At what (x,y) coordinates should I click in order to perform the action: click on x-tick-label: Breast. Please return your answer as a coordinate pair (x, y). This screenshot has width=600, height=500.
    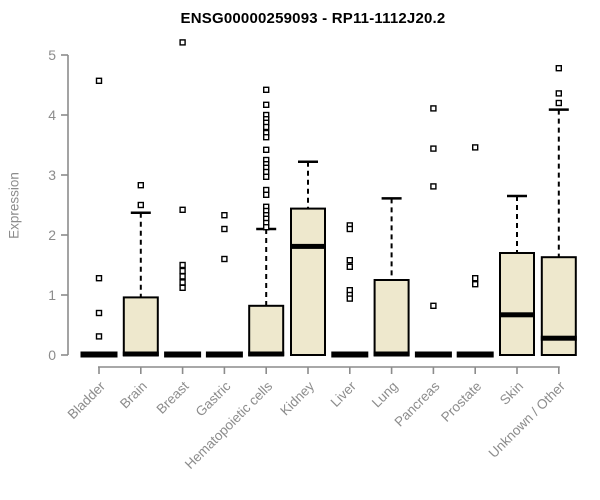
    Looking at the image, I should click on (173, 397).